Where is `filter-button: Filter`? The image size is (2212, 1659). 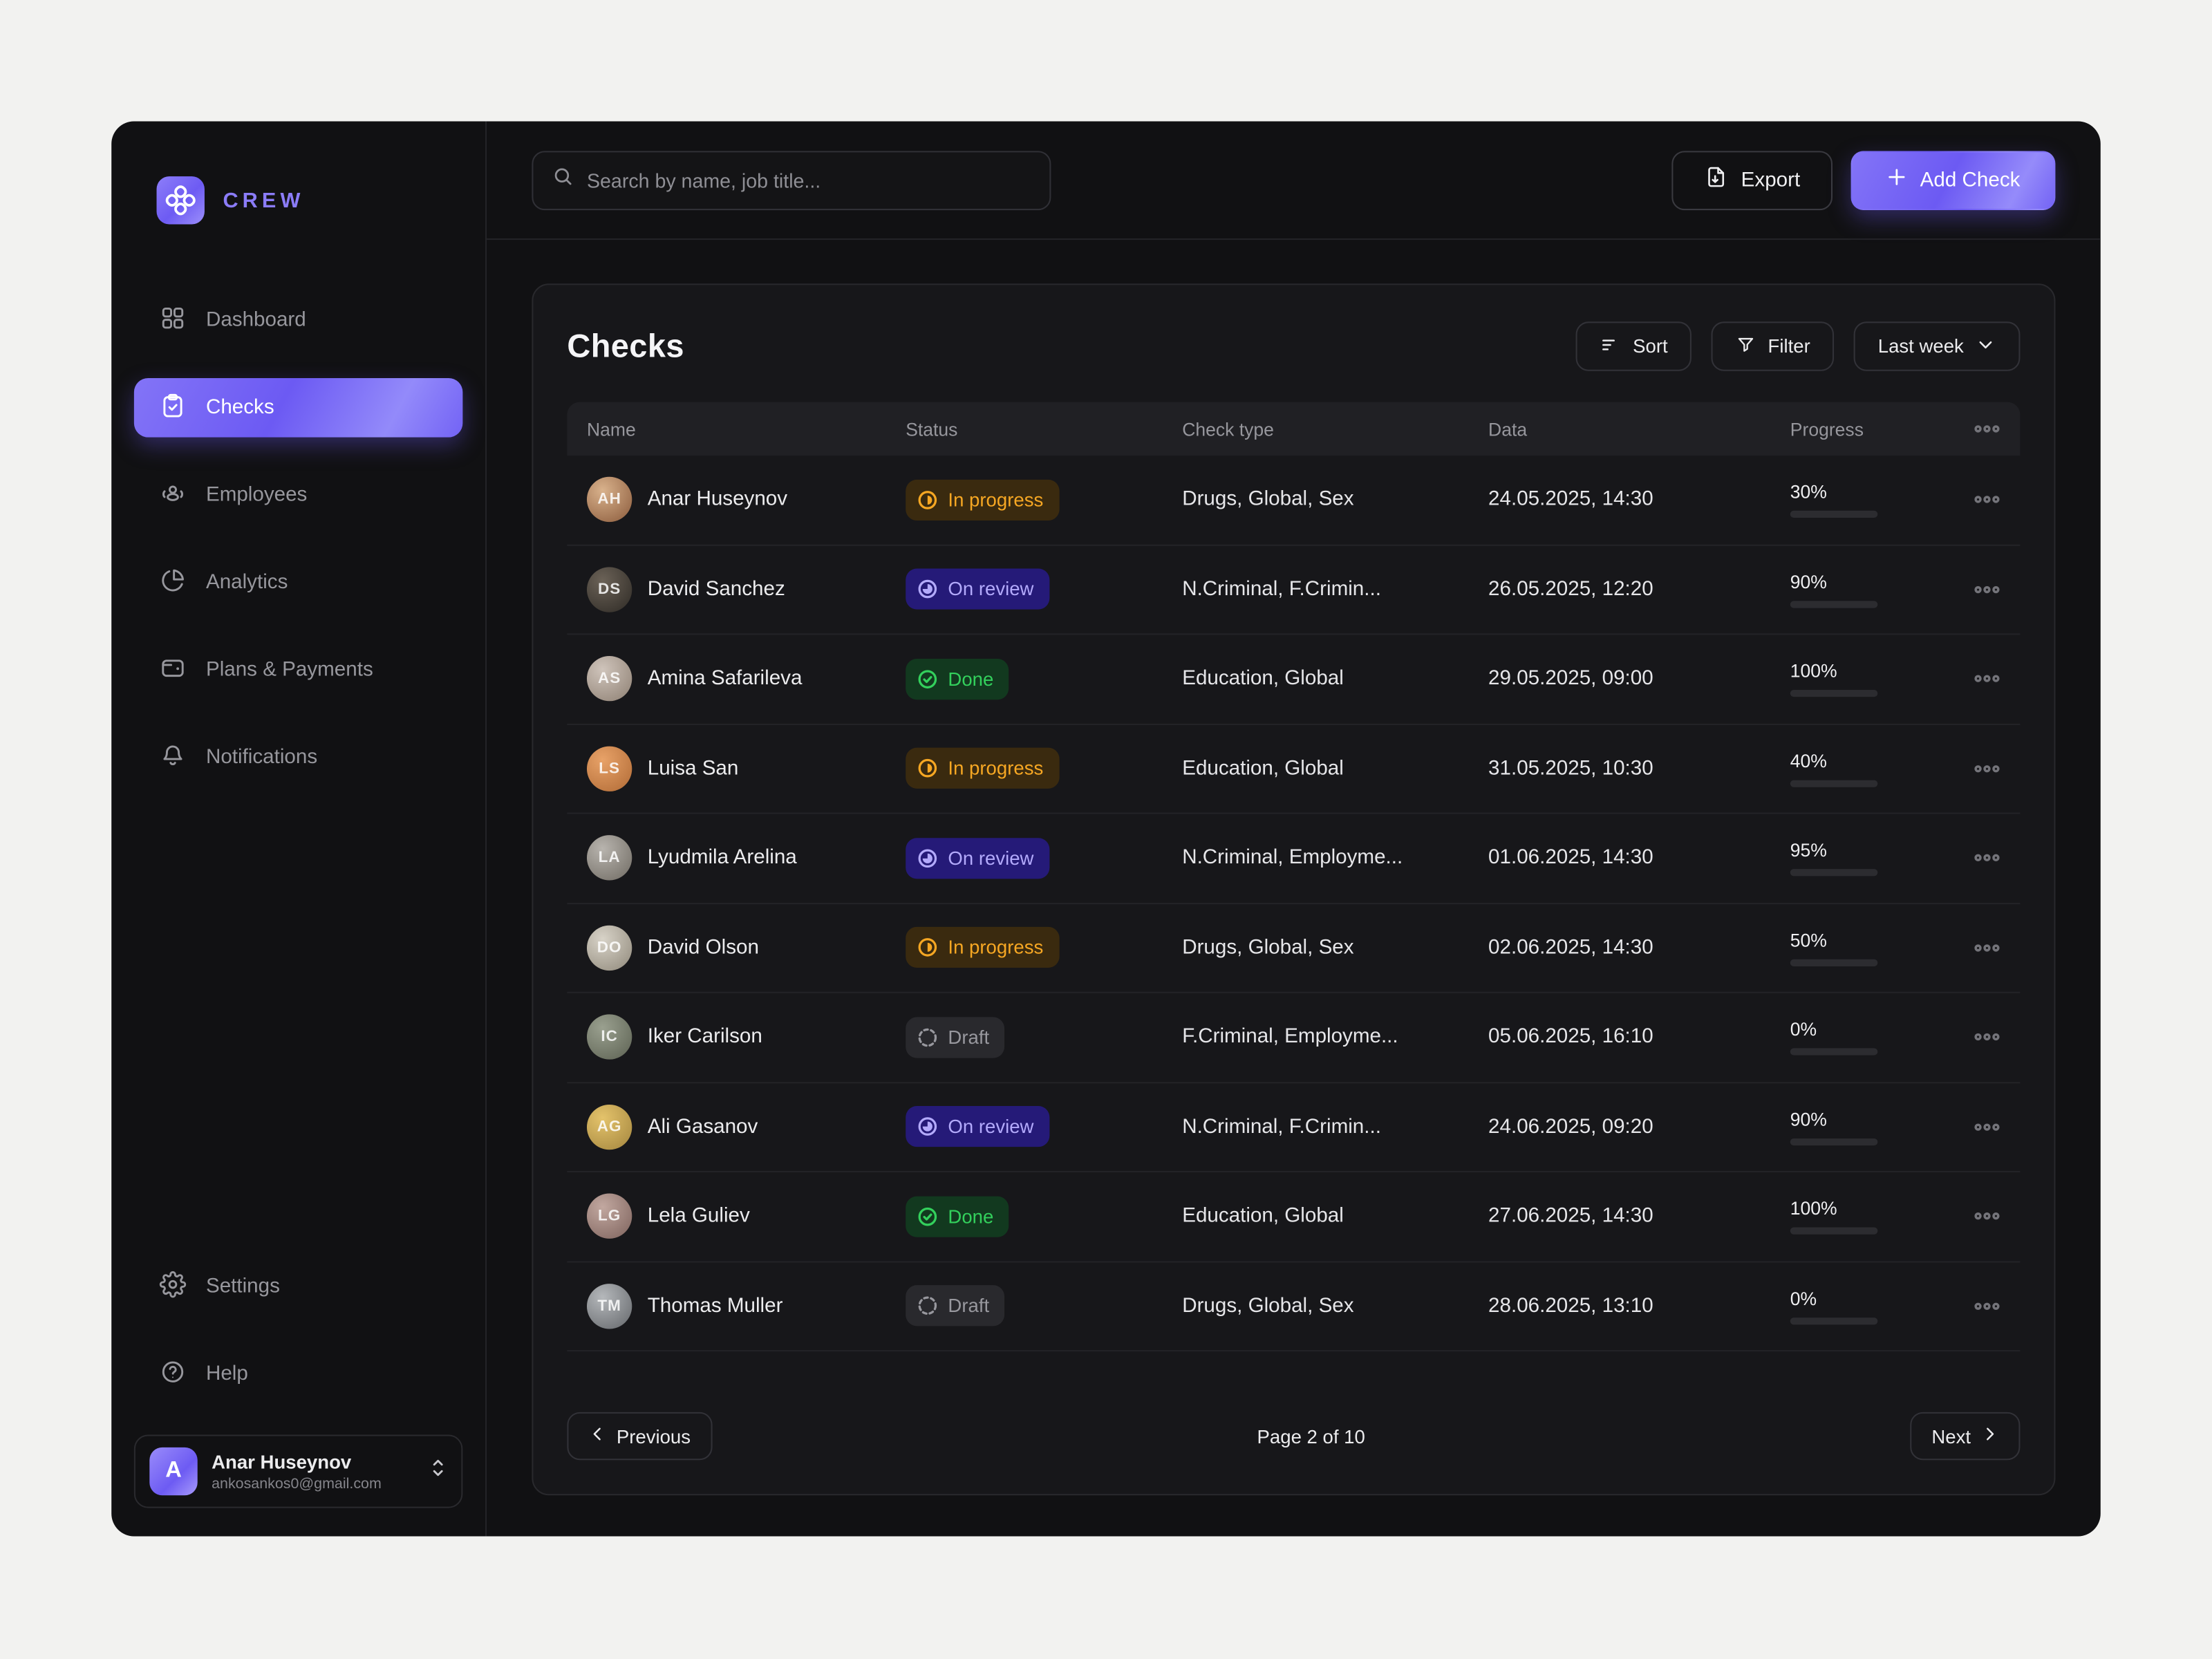
filter-button: Filter is located at coordinates (1773, 346).